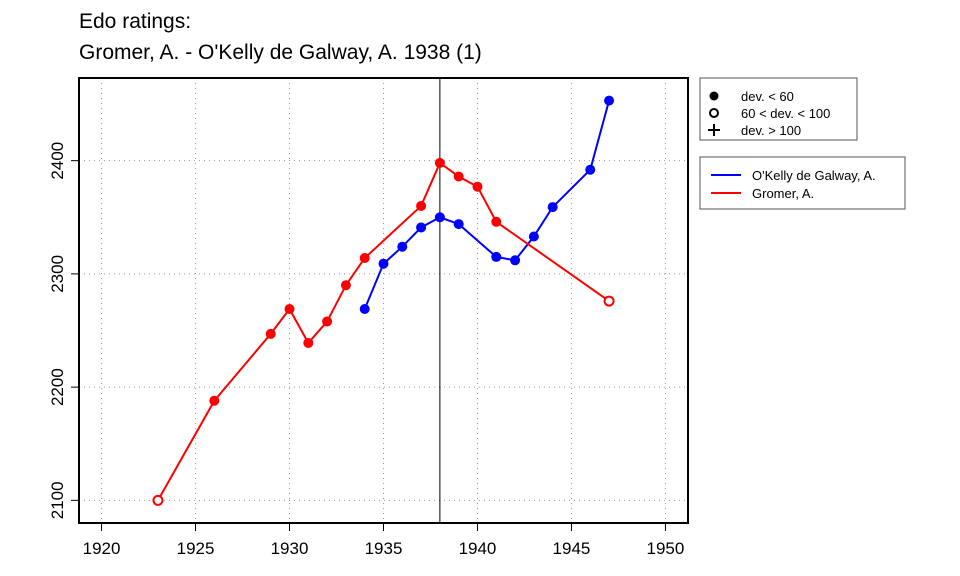 This screenshot has height=576, width=960. I want to click on y-tick-label: 2400, so click(57, 161).